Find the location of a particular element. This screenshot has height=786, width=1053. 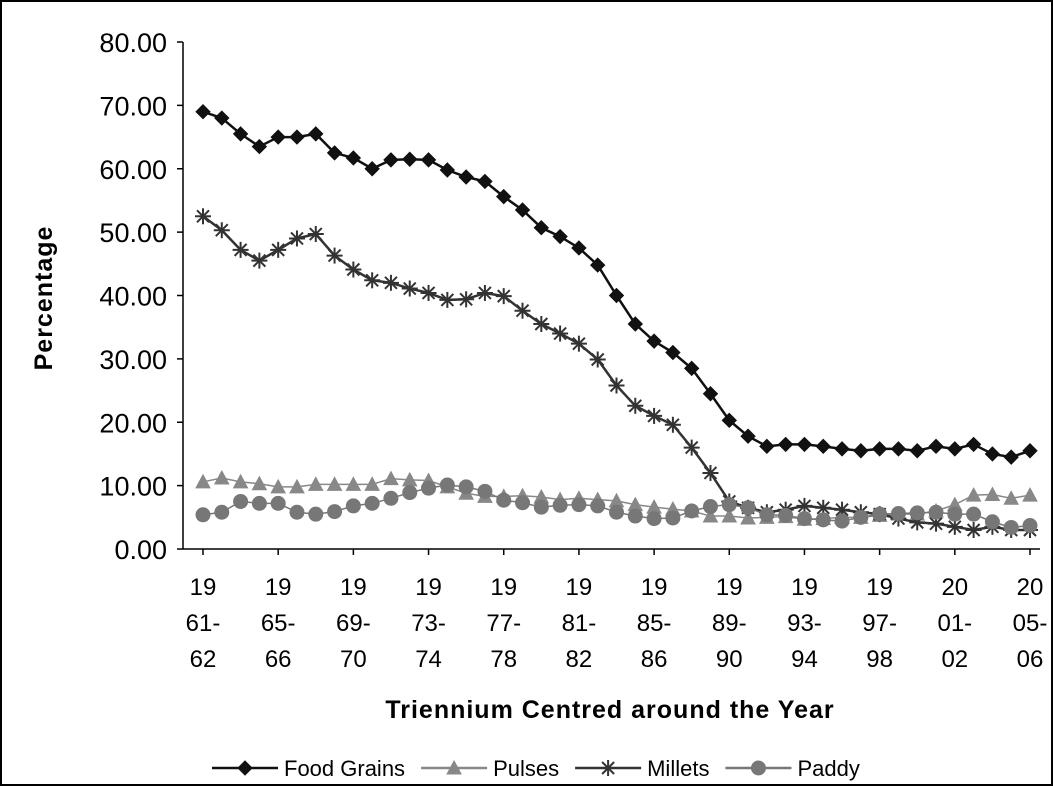

legend-item: Millets is located at coordinates (642, 768).